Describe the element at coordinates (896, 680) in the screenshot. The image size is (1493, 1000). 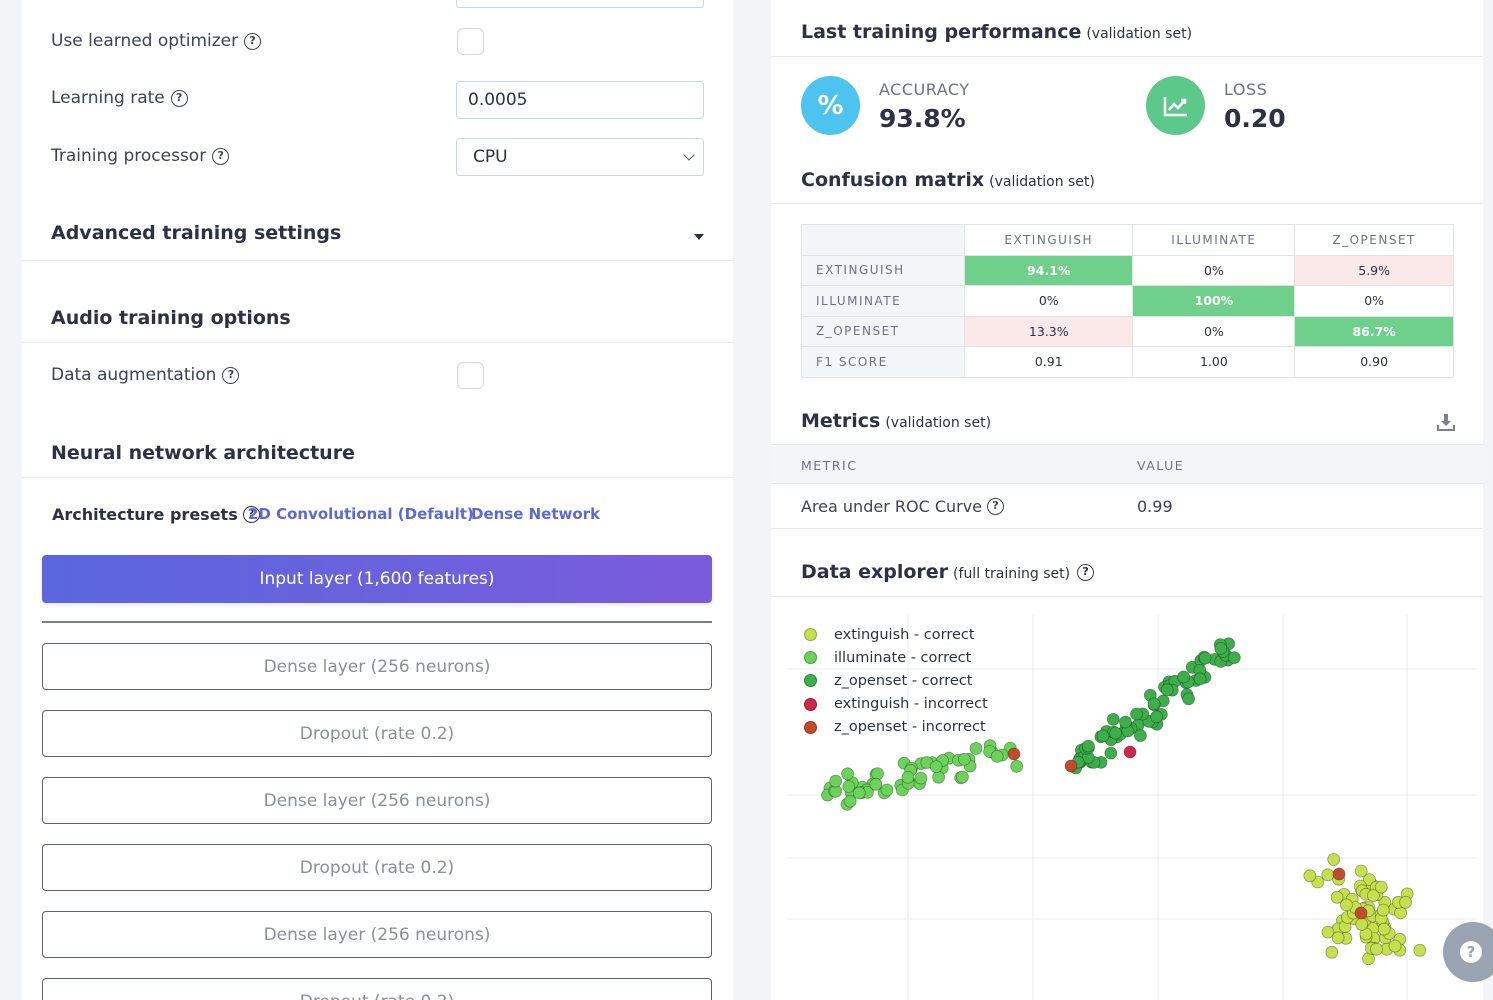
I see `legend-item: z_openset - correct` at that location.